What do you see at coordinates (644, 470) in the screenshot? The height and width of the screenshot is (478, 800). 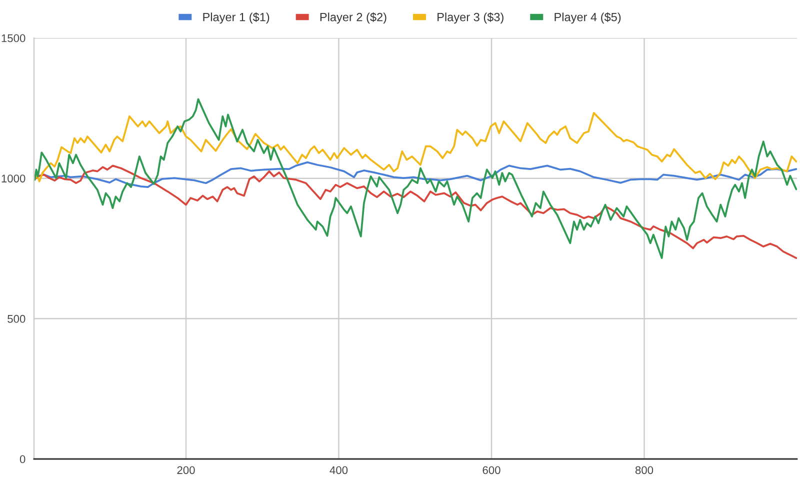 I see `x-tick-label: 800` at bounding box center [644, 470].